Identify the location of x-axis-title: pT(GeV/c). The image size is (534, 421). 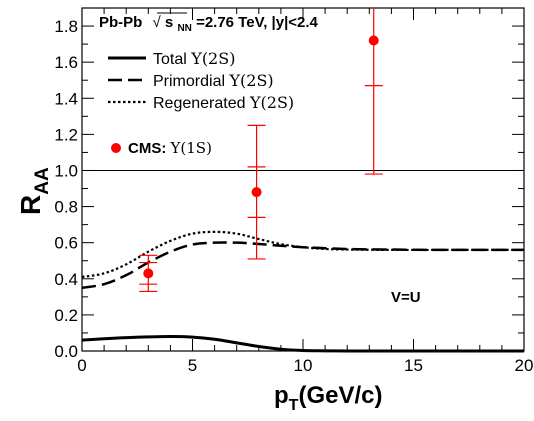
(328, 398).